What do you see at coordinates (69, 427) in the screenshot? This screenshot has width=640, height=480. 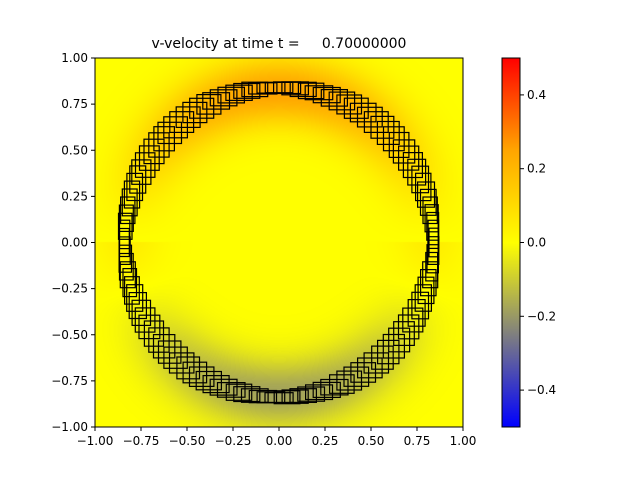 I see `y-tick-label: −1.00` at bounding box center [69, 427].